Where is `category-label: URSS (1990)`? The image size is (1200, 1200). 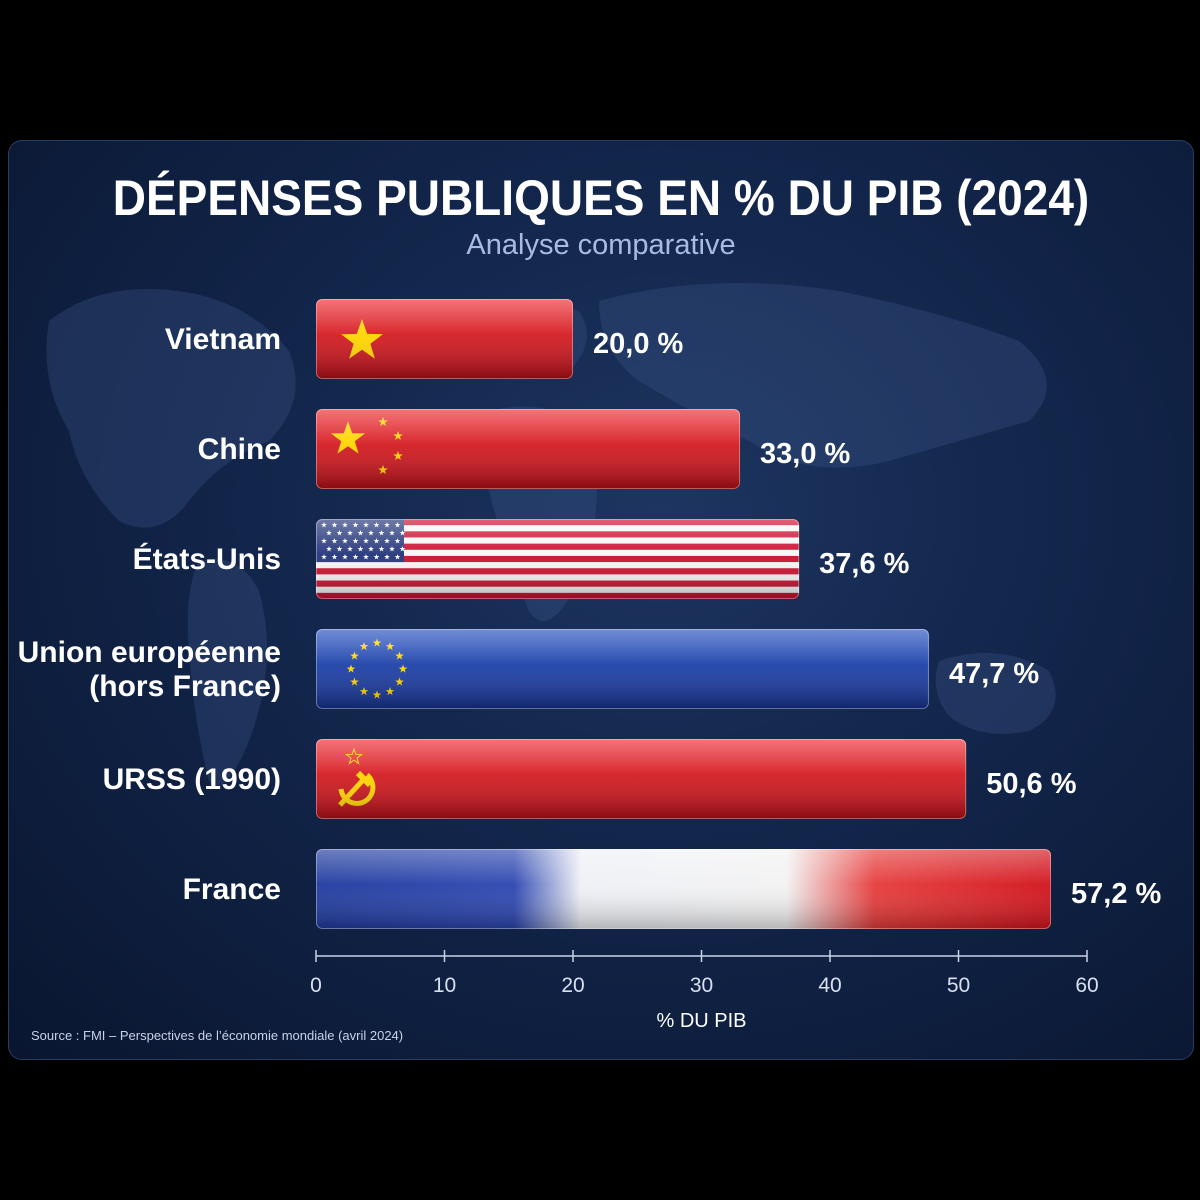 category-label: URSS (1990) is located at coordinates (192, 779).